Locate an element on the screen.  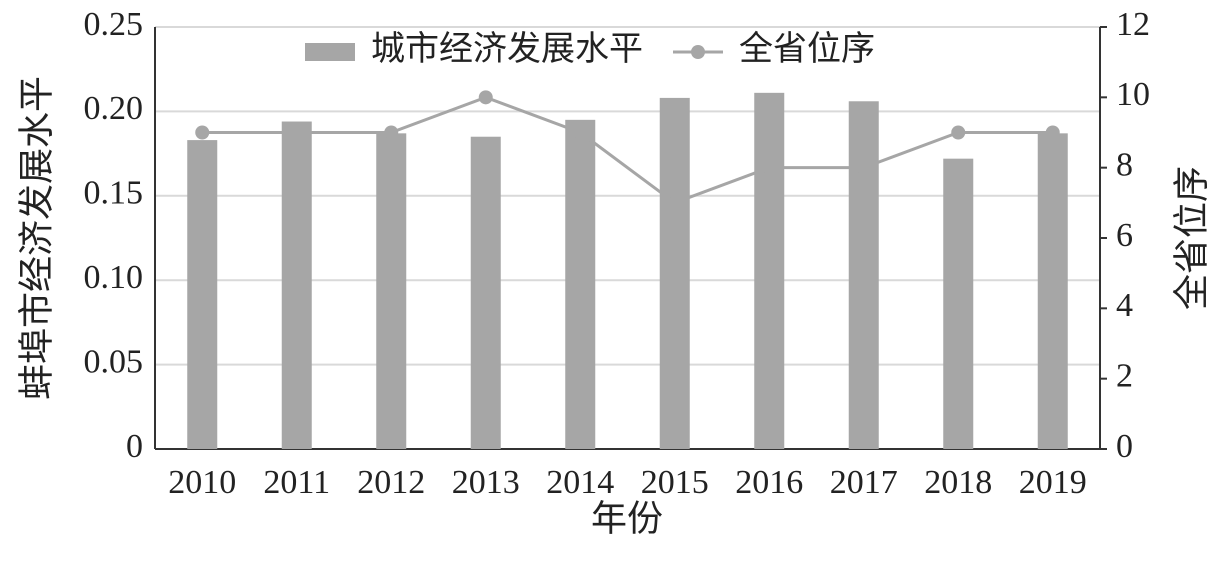
y2-tick-label: 0 is located at coordinates (1124, 446).